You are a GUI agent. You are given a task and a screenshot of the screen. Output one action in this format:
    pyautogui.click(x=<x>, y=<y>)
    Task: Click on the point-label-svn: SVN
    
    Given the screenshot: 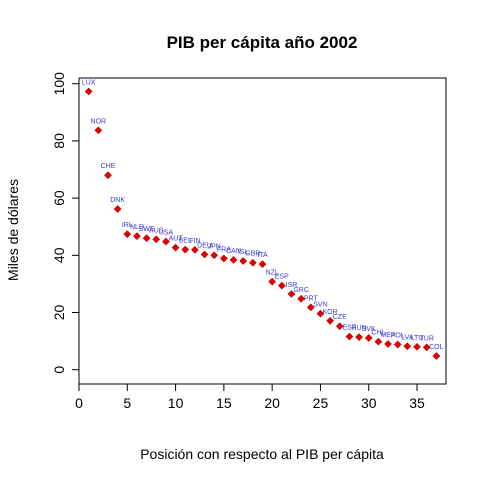 What is the action you would take?
    pyautogui.click(x=320, y=305)
    